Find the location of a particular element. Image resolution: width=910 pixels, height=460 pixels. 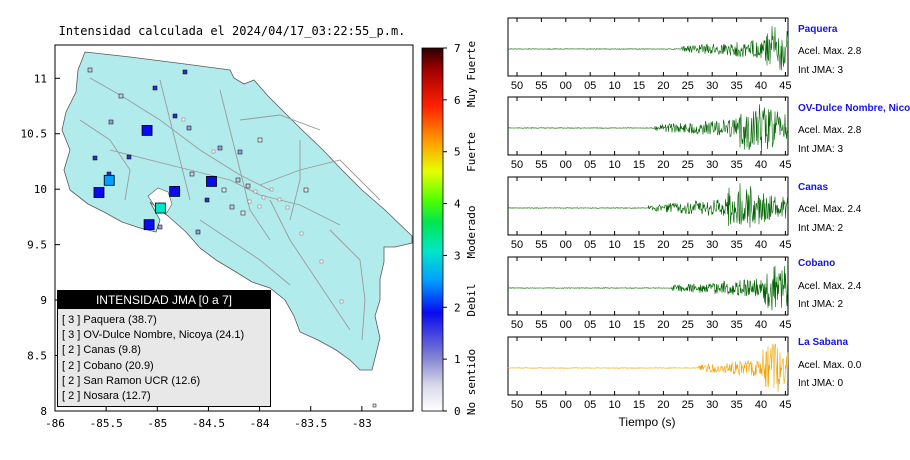

station-jma-paquera: Int JMA: 3 is located at coordinates (821, 70).